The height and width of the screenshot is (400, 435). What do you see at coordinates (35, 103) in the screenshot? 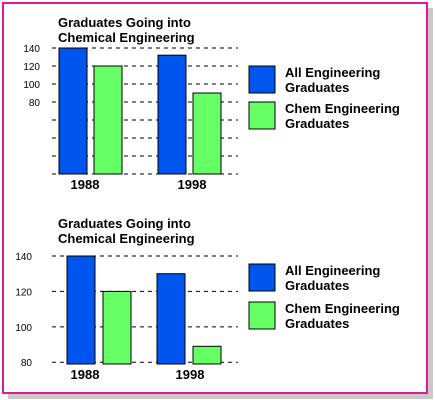
I see `chart1-ytick-label: 80` at bounding box center [35, 103].